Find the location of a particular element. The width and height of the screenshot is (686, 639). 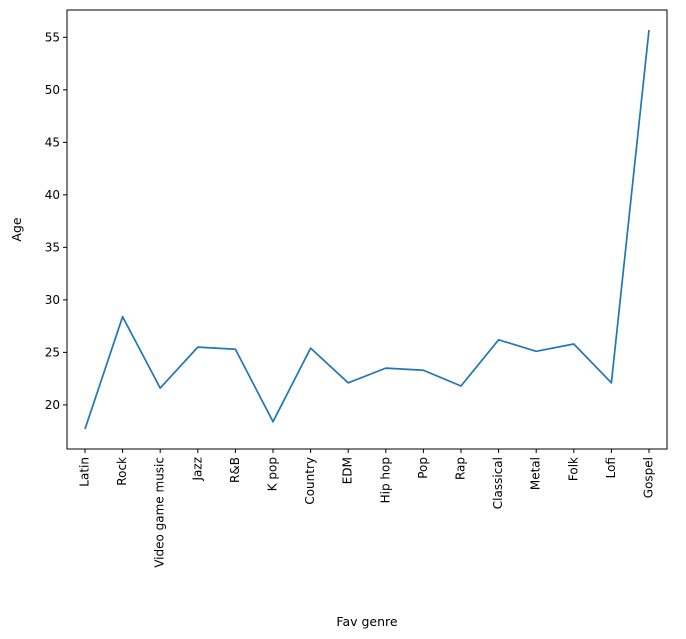

y-tick-label: 45 is located at coordinates (52, 142).